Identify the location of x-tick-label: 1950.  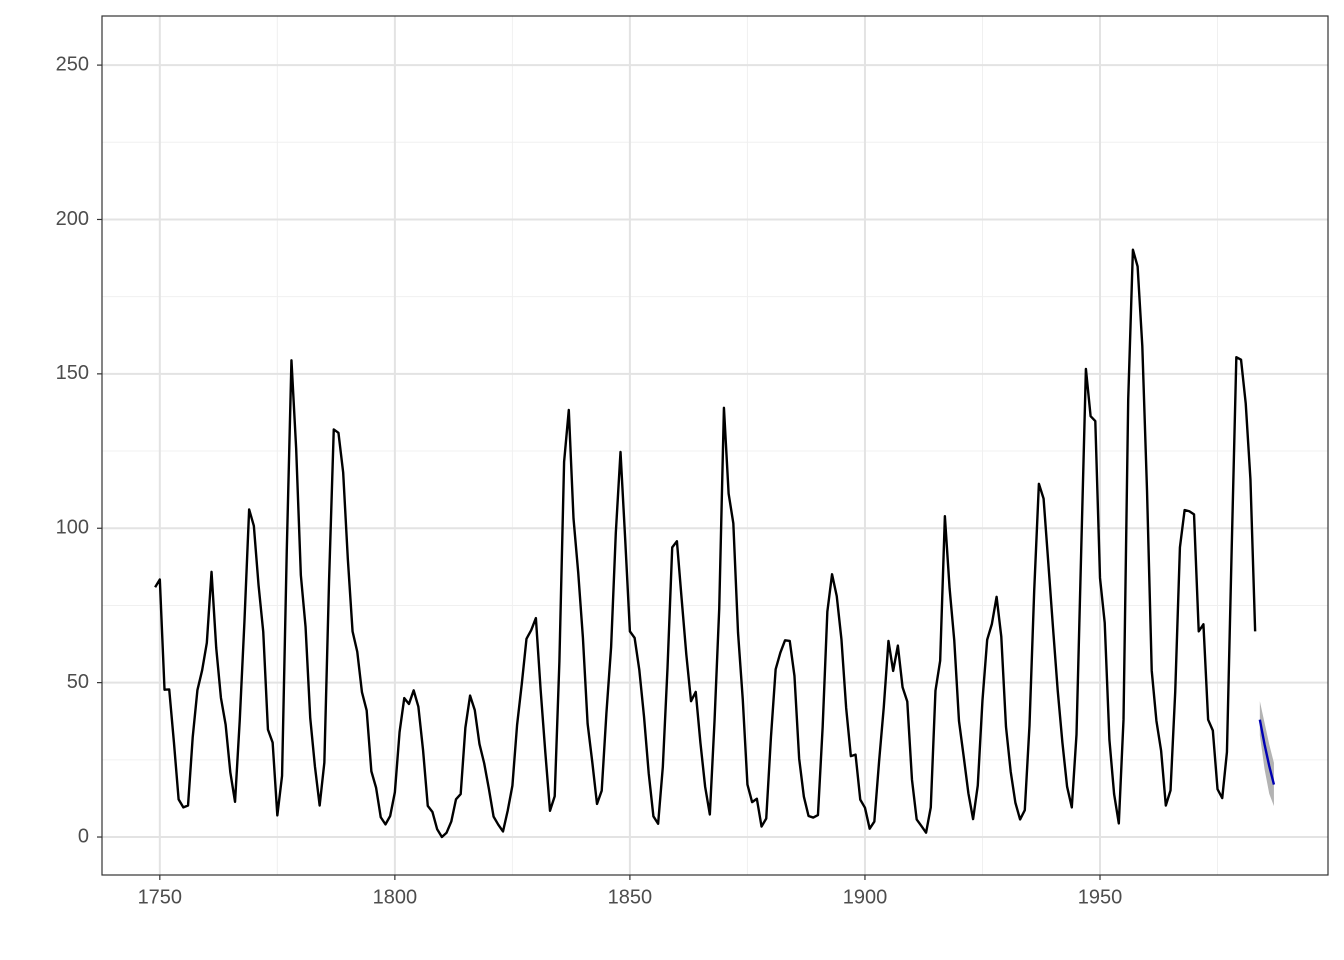
(1100, 897).